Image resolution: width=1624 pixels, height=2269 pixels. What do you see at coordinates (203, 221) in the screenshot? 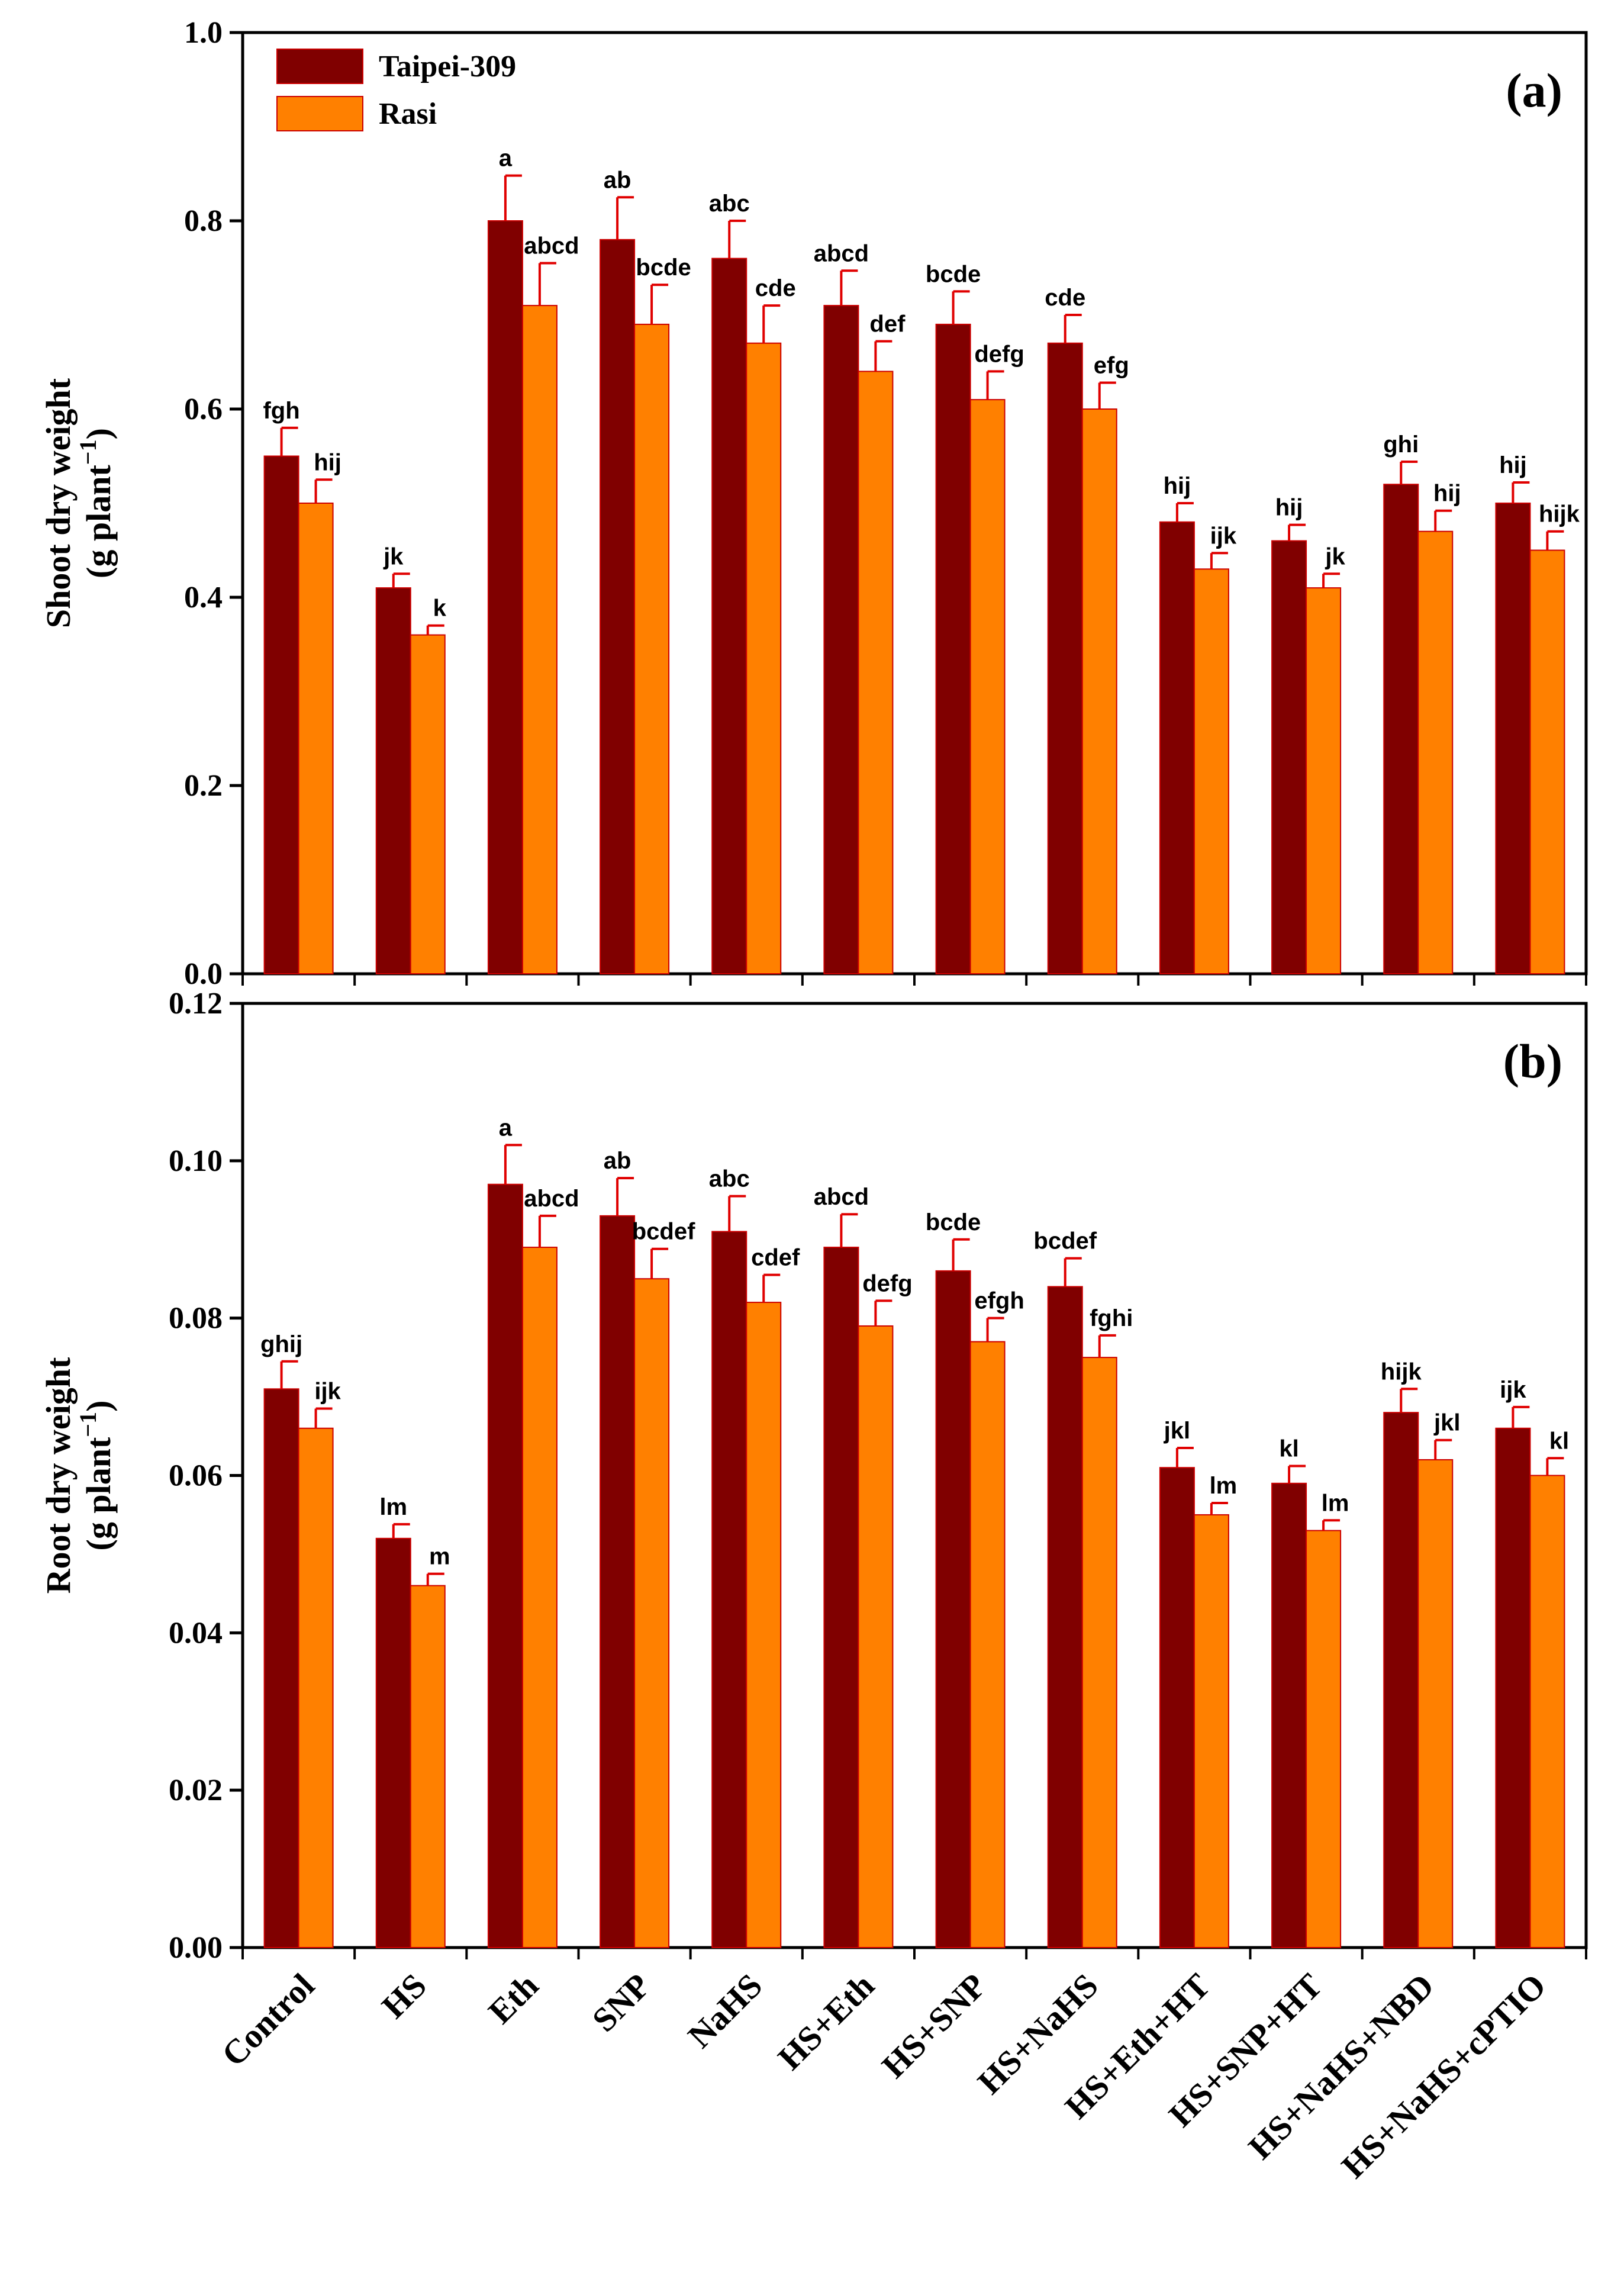
I see `y-tick-label: 0.8` at bounding box center [203, 221].